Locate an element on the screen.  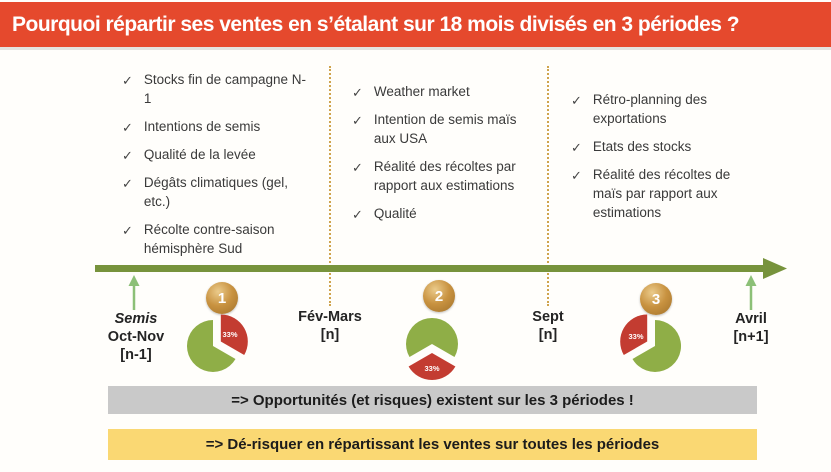
period-badge-3: 3 is located at coordinates (656, 299).